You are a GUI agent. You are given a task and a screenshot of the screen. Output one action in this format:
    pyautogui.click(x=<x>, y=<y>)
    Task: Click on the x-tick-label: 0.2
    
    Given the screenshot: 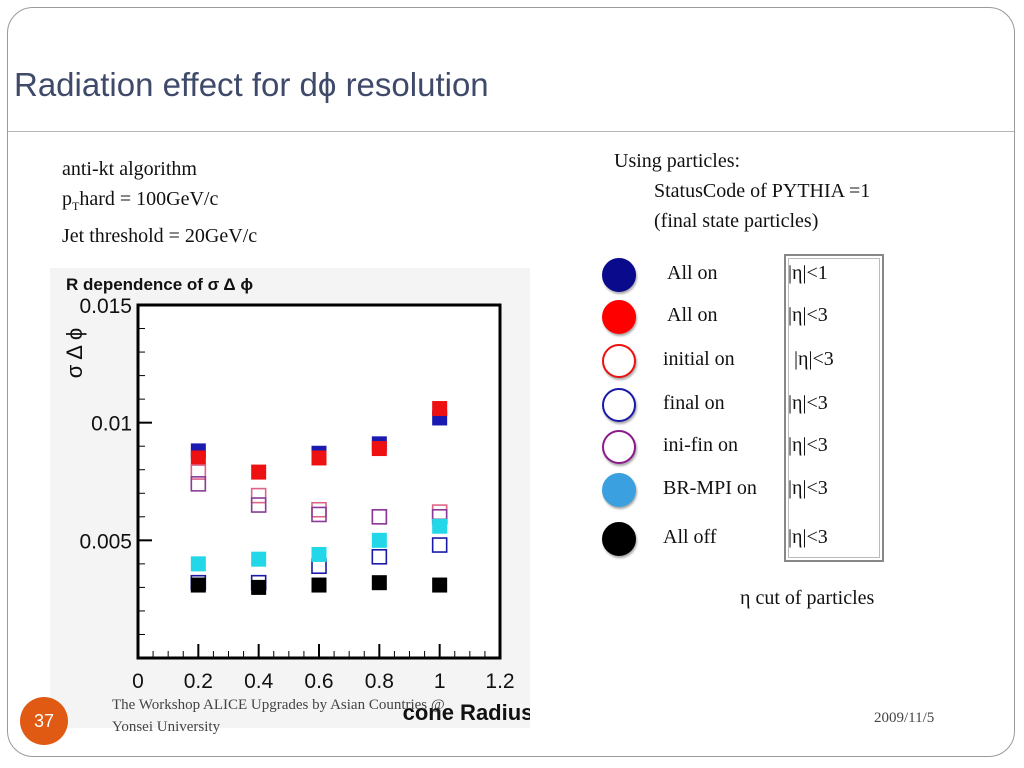 What is the action you would take?
    pyautogui.click(x=198, y=681)
    